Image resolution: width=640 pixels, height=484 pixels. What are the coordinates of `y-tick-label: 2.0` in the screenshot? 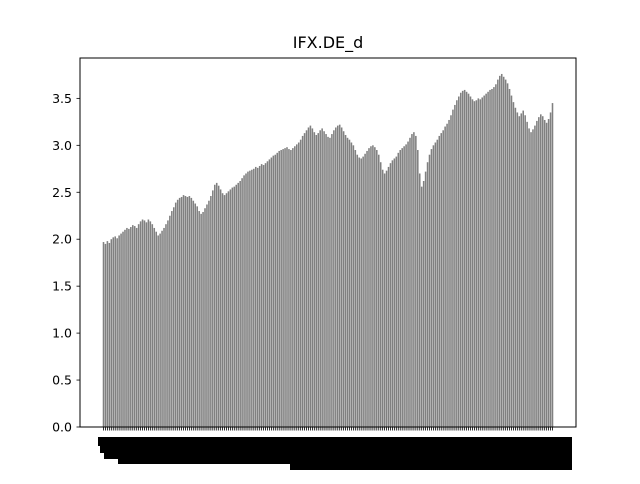 It's located at (62, 239).